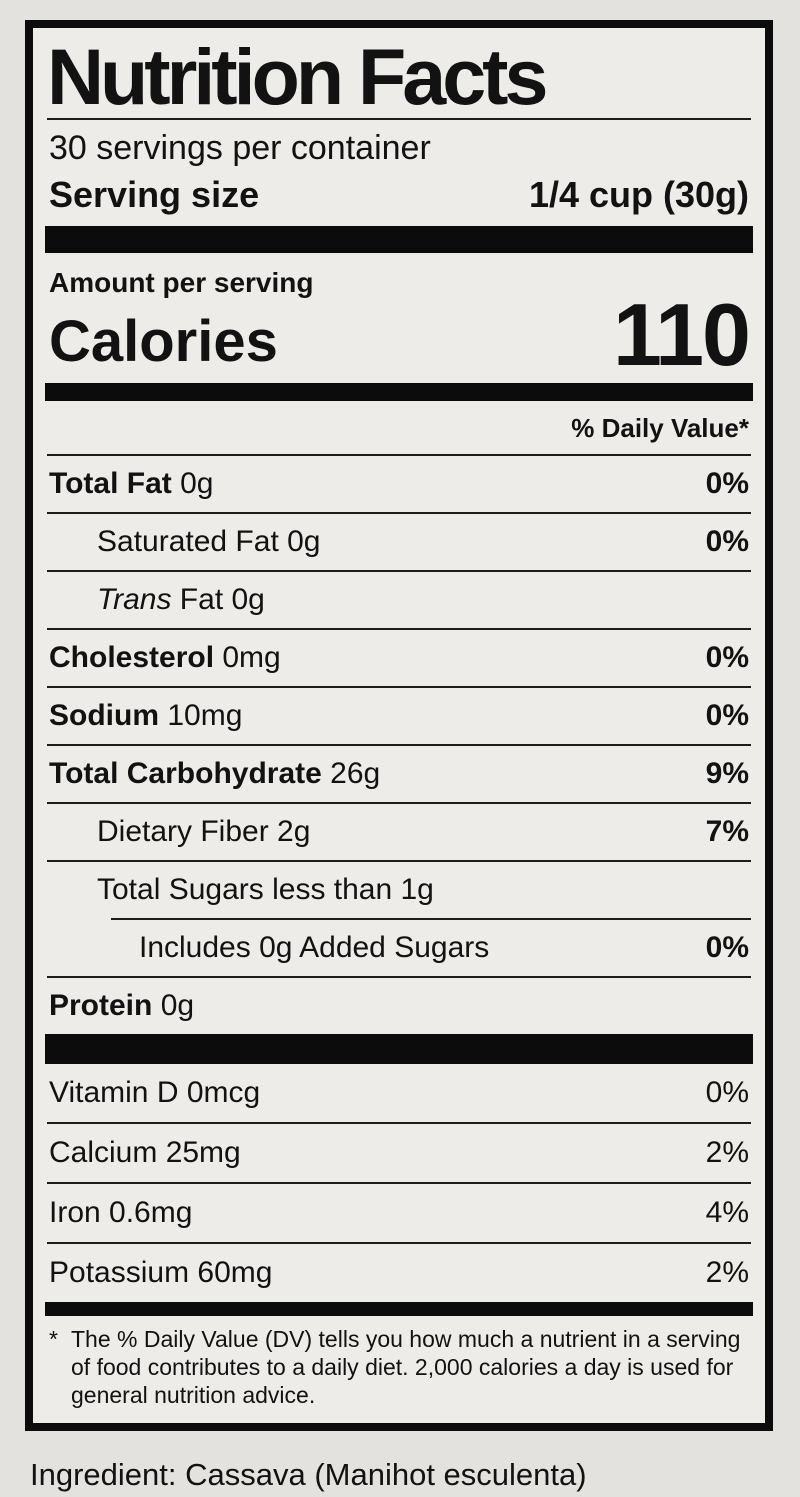  Describe the element at coordinates (240, 148) in the screenshot. I see `servings-per-container: 30 servings per container` at that location.